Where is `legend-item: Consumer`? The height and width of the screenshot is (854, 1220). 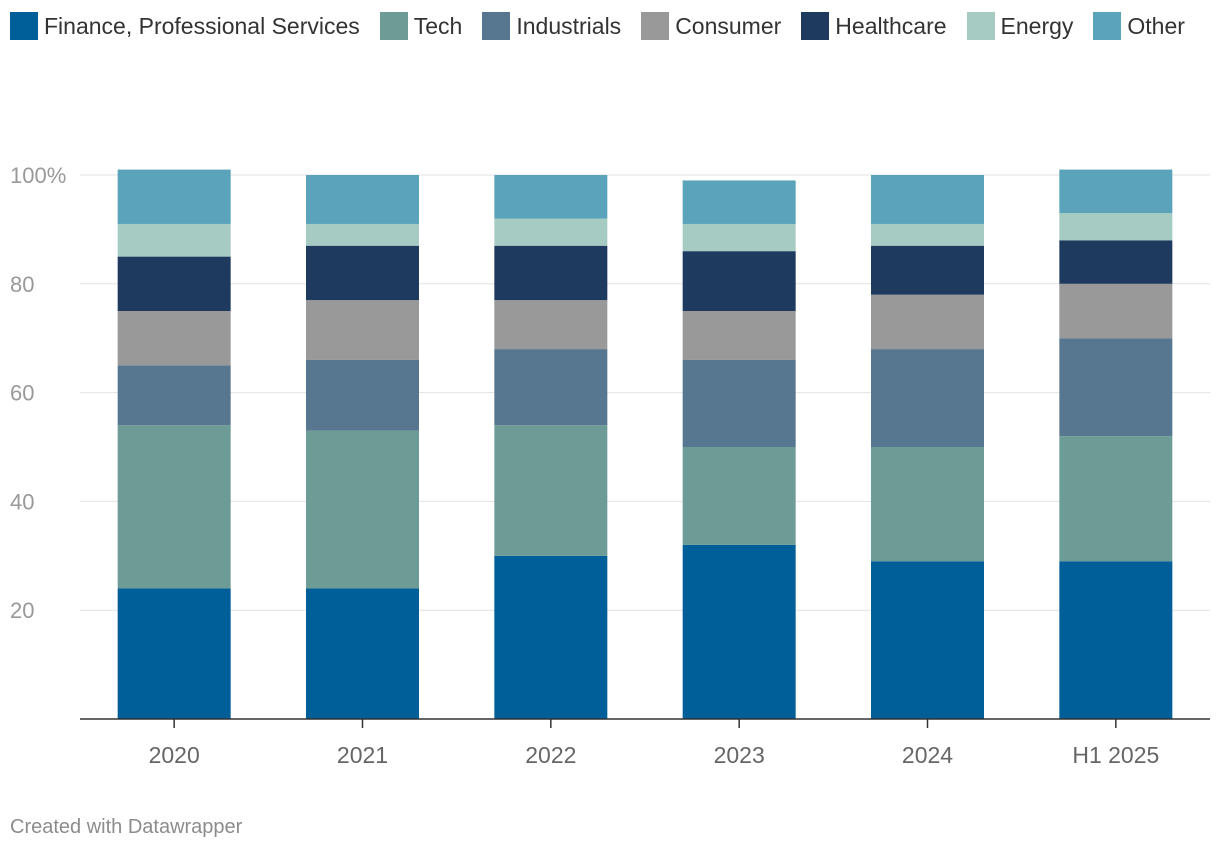
legend-item: Consumer is located at coordinates (711, 26).